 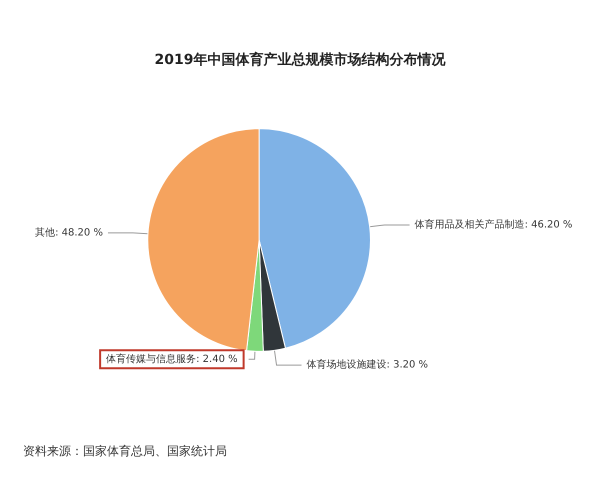 What do you see at coordinates (125, 451) in the screenshot?
I see `text: 资料来源：国家体育总局、国家统计局` at bounding box center [125, 451].